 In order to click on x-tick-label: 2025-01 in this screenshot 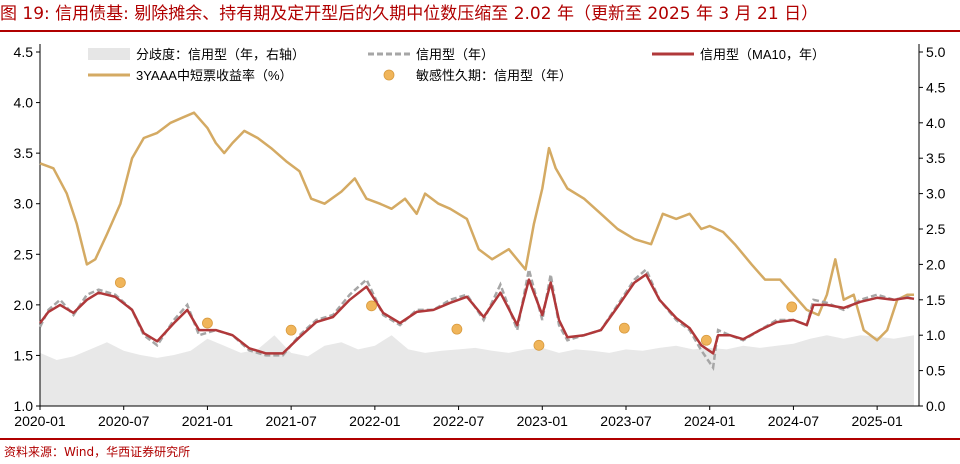, I will do `click(877, 421)`.